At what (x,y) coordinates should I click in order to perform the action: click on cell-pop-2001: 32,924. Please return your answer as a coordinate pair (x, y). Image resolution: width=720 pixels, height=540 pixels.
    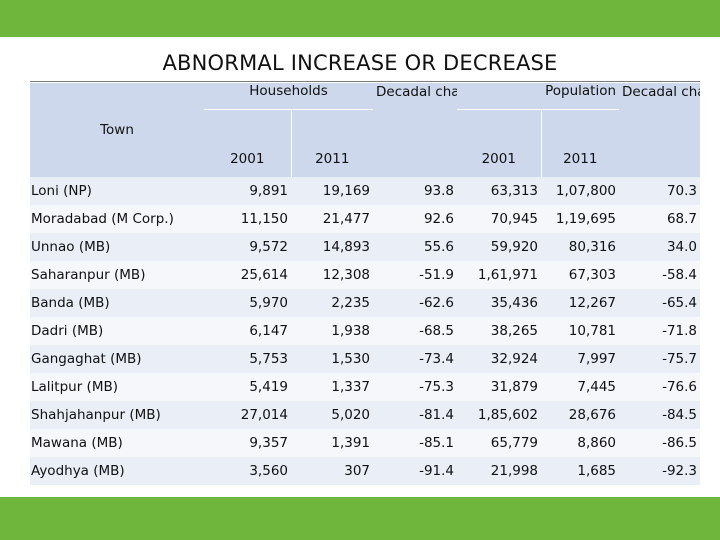
    Looking at the image, I should click on (499, 359).